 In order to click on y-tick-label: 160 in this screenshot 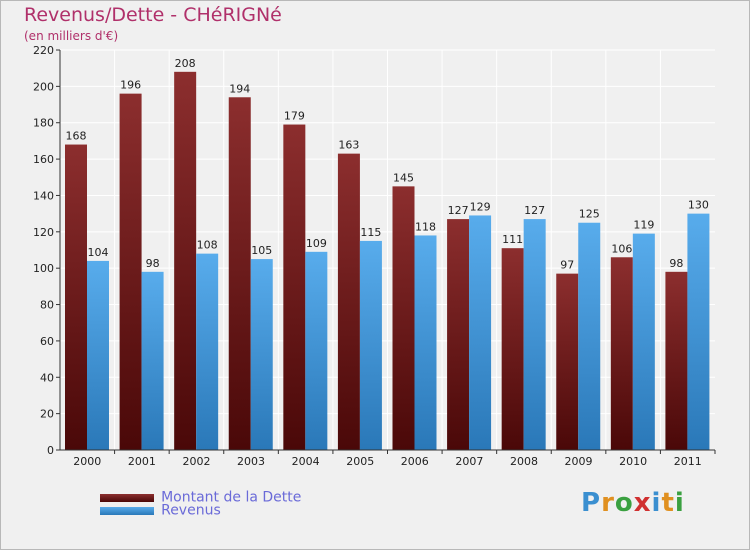, I will do `click(43, 159)`.